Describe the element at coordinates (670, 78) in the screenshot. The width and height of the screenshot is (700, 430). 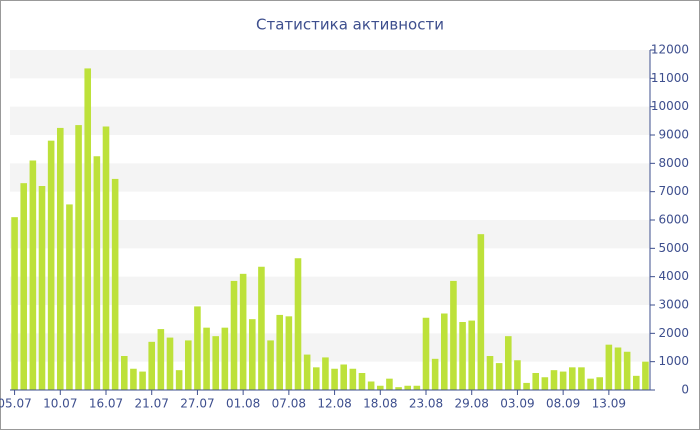
I see `y-tick-label: 11000` at that location.